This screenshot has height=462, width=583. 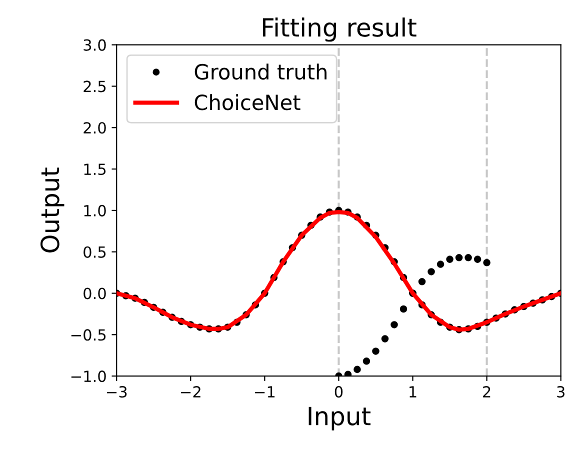 I want to click on y-axis-title: Output, so click(x=52, y=210).